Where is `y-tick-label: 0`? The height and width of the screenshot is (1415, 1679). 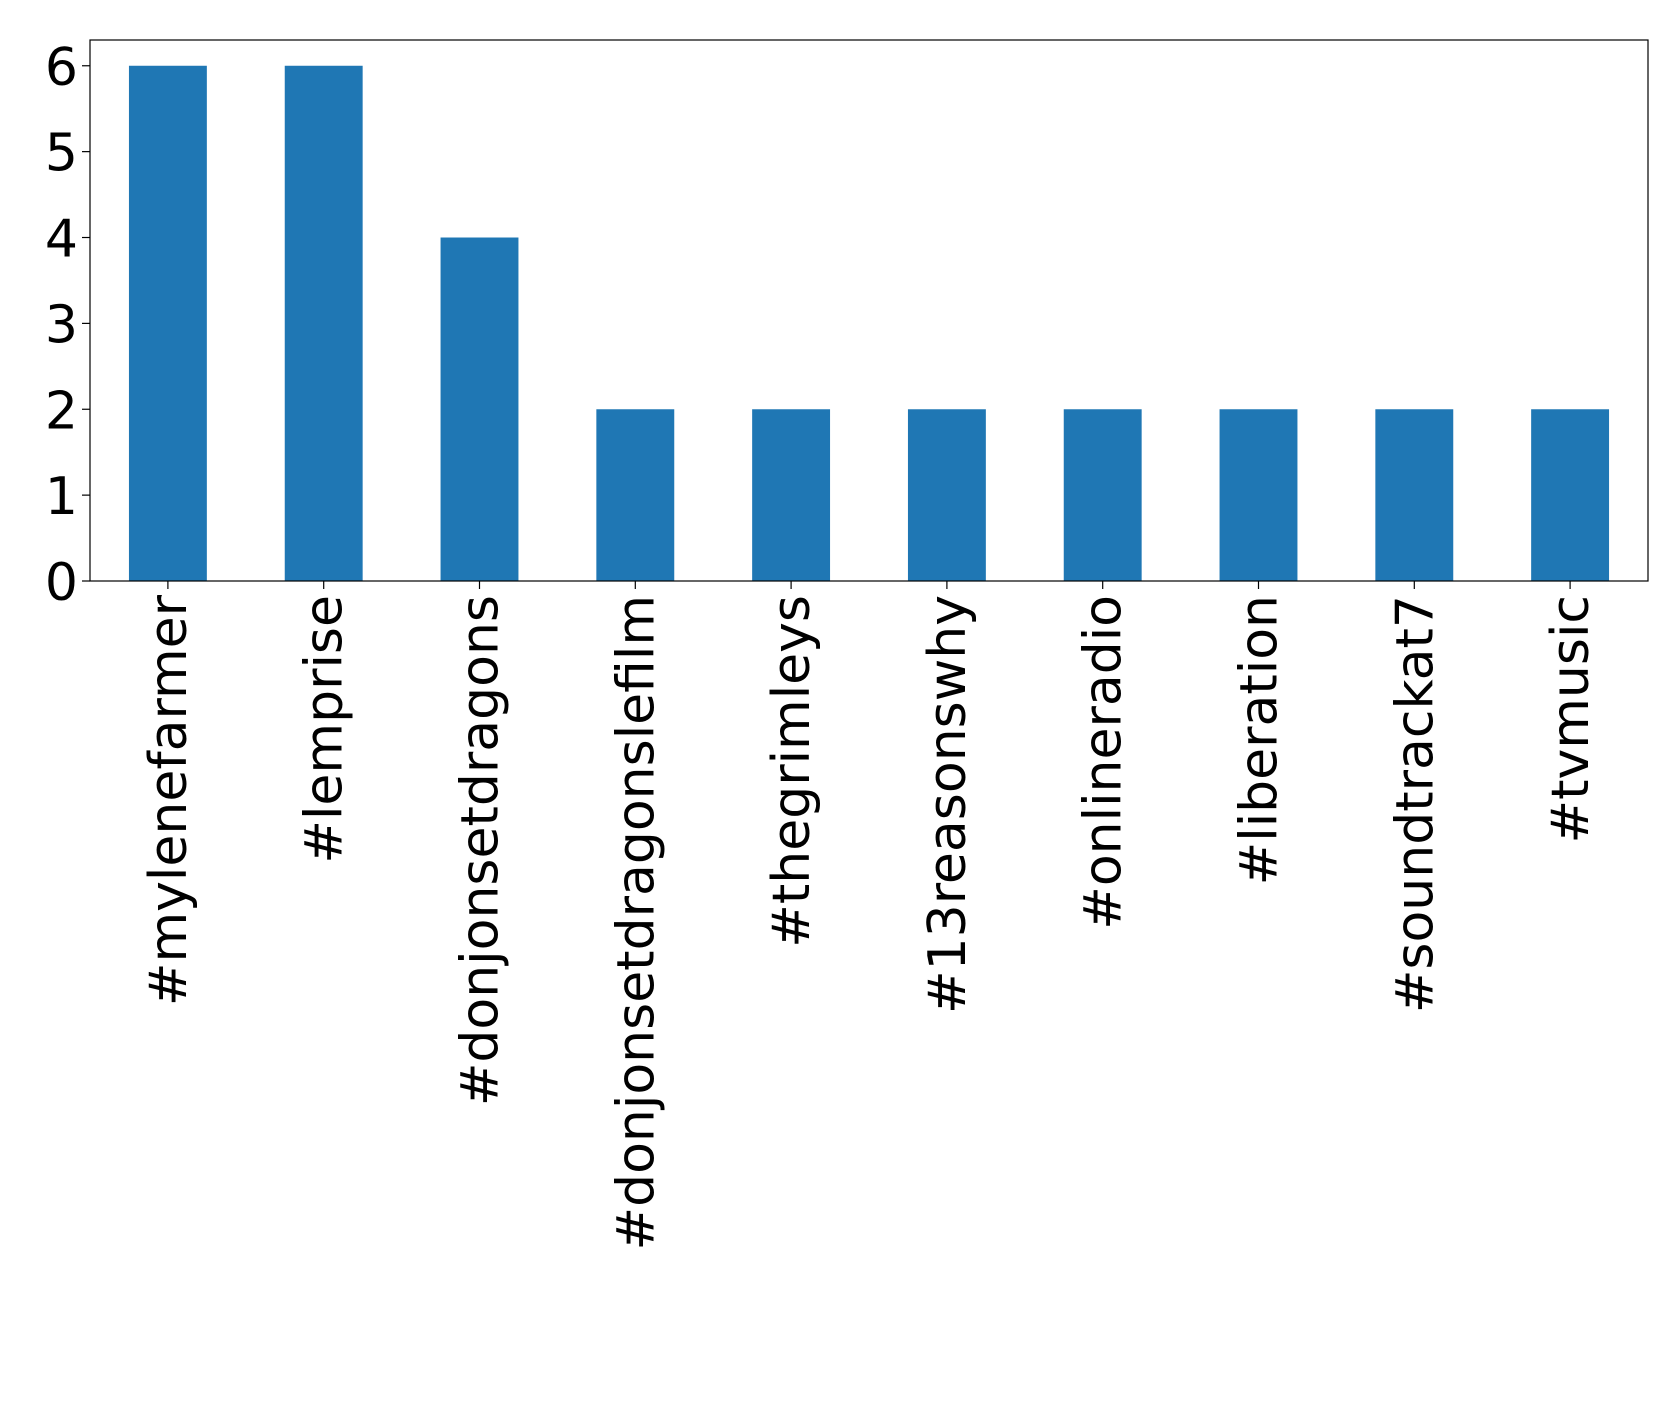 y-tick-label: 0 is located at coordinates (61, 583).